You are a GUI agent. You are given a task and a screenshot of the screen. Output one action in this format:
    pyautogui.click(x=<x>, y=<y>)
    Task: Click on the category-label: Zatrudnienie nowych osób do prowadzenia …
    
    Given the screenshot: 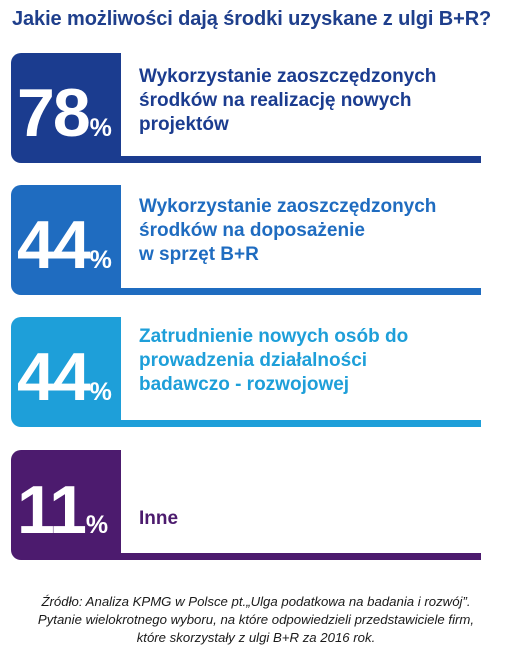 What is the action you would take?
    pyautogui.click(x=274, y=361)
    